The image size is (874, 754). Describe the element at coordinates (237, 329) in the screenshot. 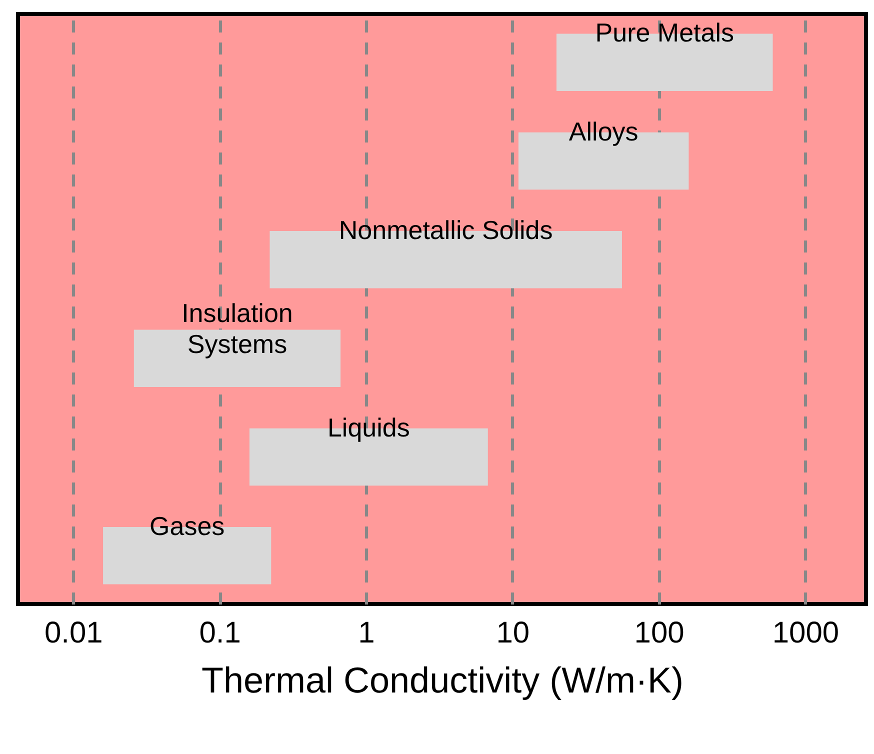

I see `y-tick-label: Insulation Systems` at that location.